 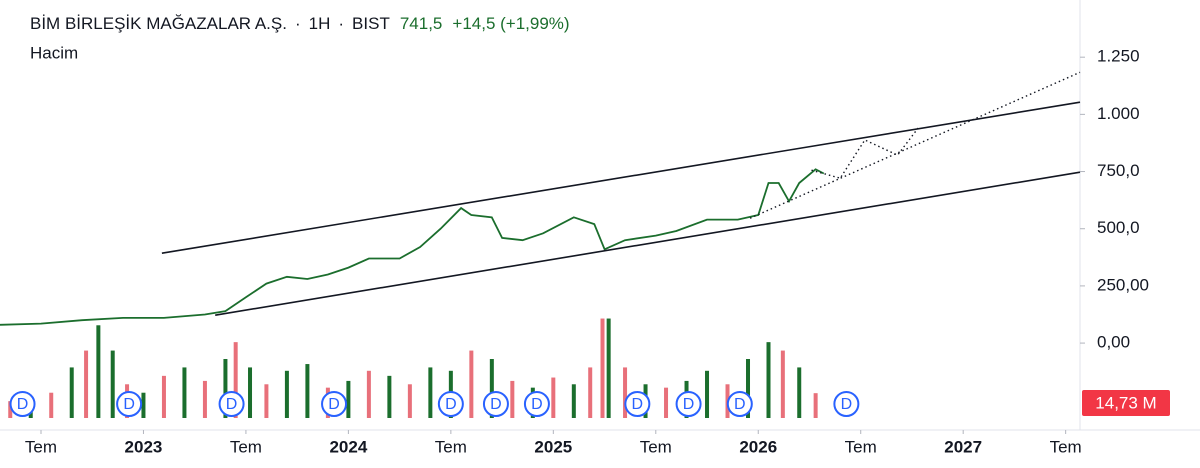 What do you see at coordinates (1113, 342) in the screenshot?
I see `y-tick-label: 0,00` at bounding box center [1113, 342].